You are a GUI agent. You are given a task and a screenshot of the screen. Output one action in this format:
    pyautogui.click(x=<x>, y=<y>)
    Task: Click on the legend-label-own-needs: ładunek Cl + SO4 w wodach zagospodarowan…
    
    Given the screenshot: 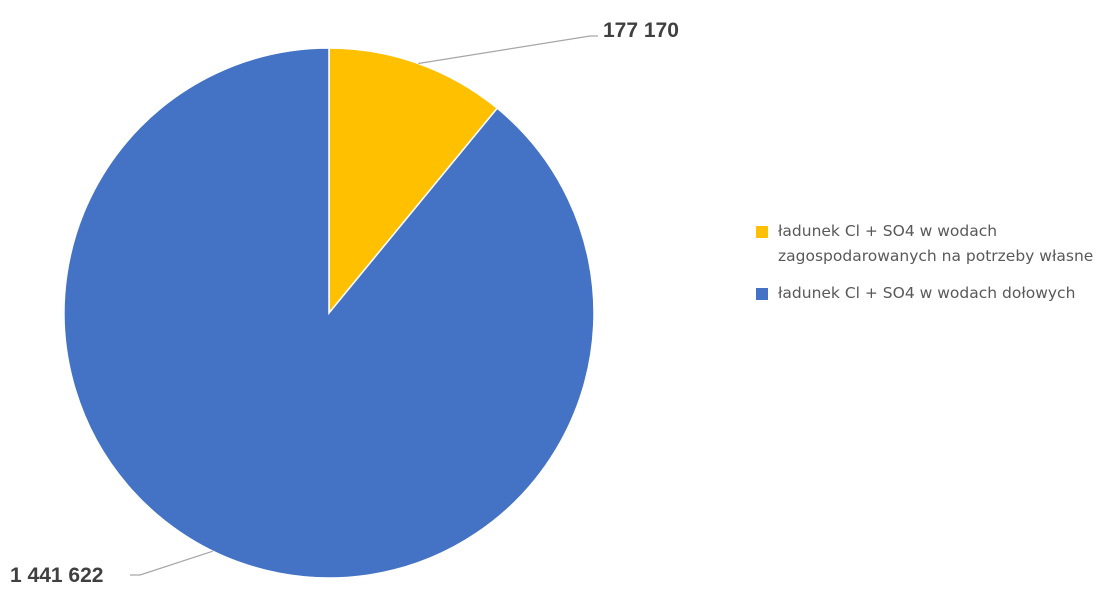 What is the action you would take?
    pyautogui.click(x=936, y=243)
    